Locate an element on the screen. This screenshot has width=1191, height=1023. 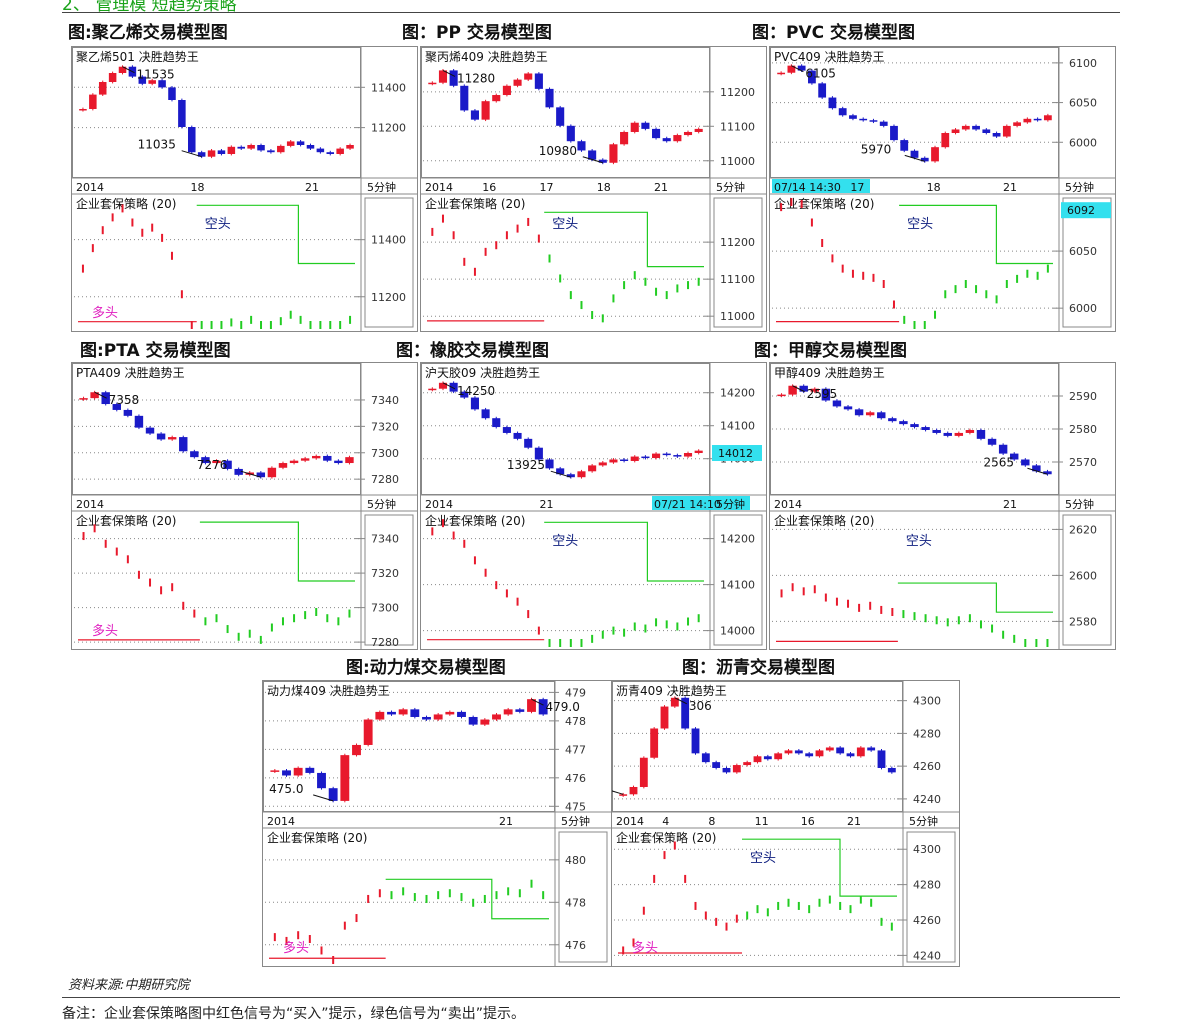
x-tick-label: 16 is located at coordinates (489, 187).